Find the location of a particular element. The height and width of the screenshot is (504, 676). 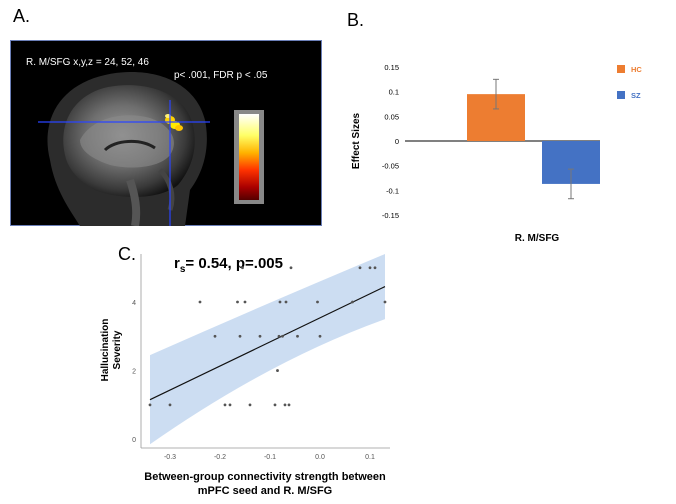

y-tick-label: 2 is located at coordinates (134, 372).